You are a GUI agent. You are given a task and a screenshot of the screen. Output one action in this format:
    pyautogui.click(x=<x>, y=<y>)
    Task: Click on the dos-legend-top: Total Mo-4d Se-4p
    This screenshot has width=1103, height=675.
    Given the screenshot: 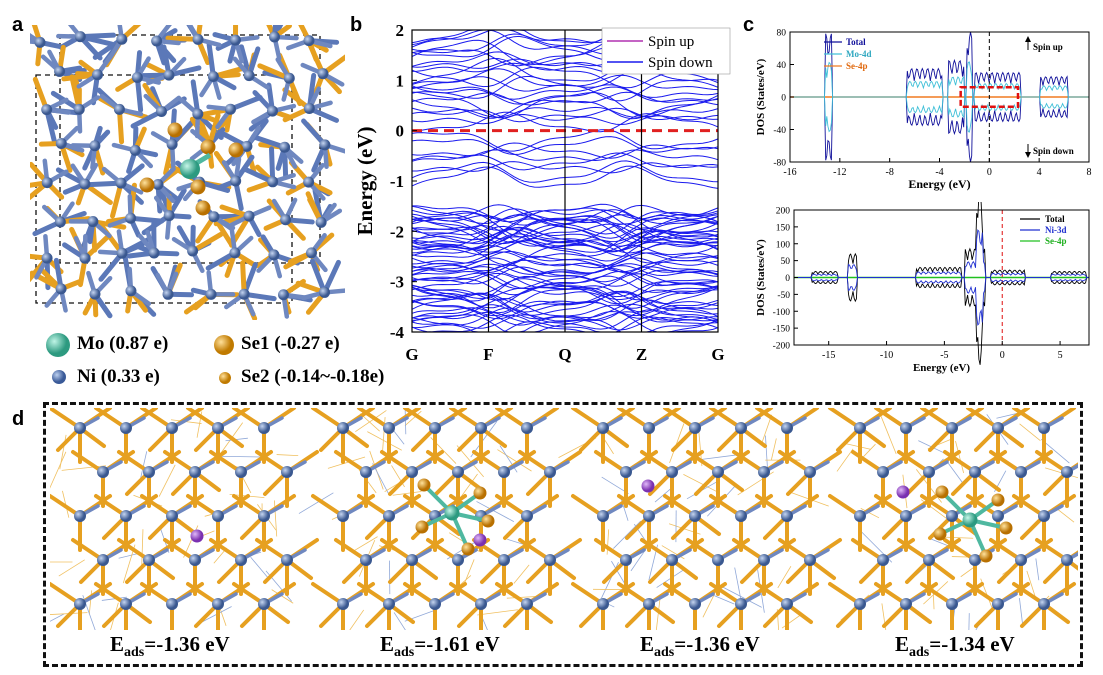 What is the action you would take?
    pyautogui.click(x=848, y=54)
    